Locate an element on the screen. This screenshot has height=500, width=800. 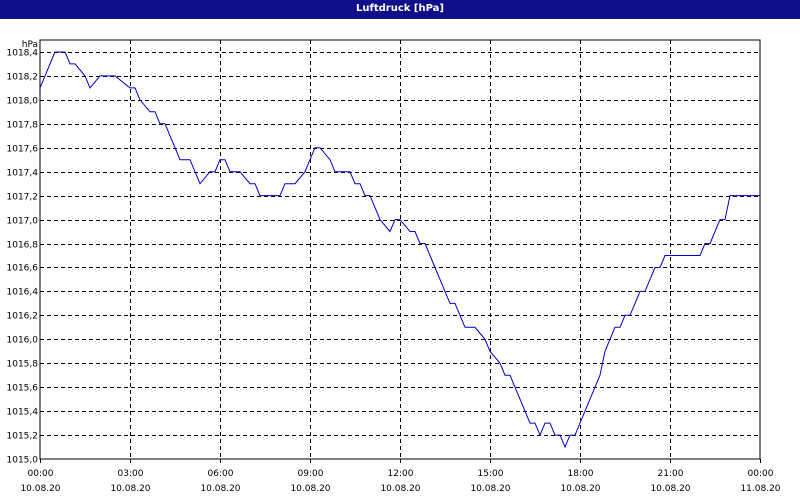
y-tick-label: 1018,2 is located at coordinates (23, 78).